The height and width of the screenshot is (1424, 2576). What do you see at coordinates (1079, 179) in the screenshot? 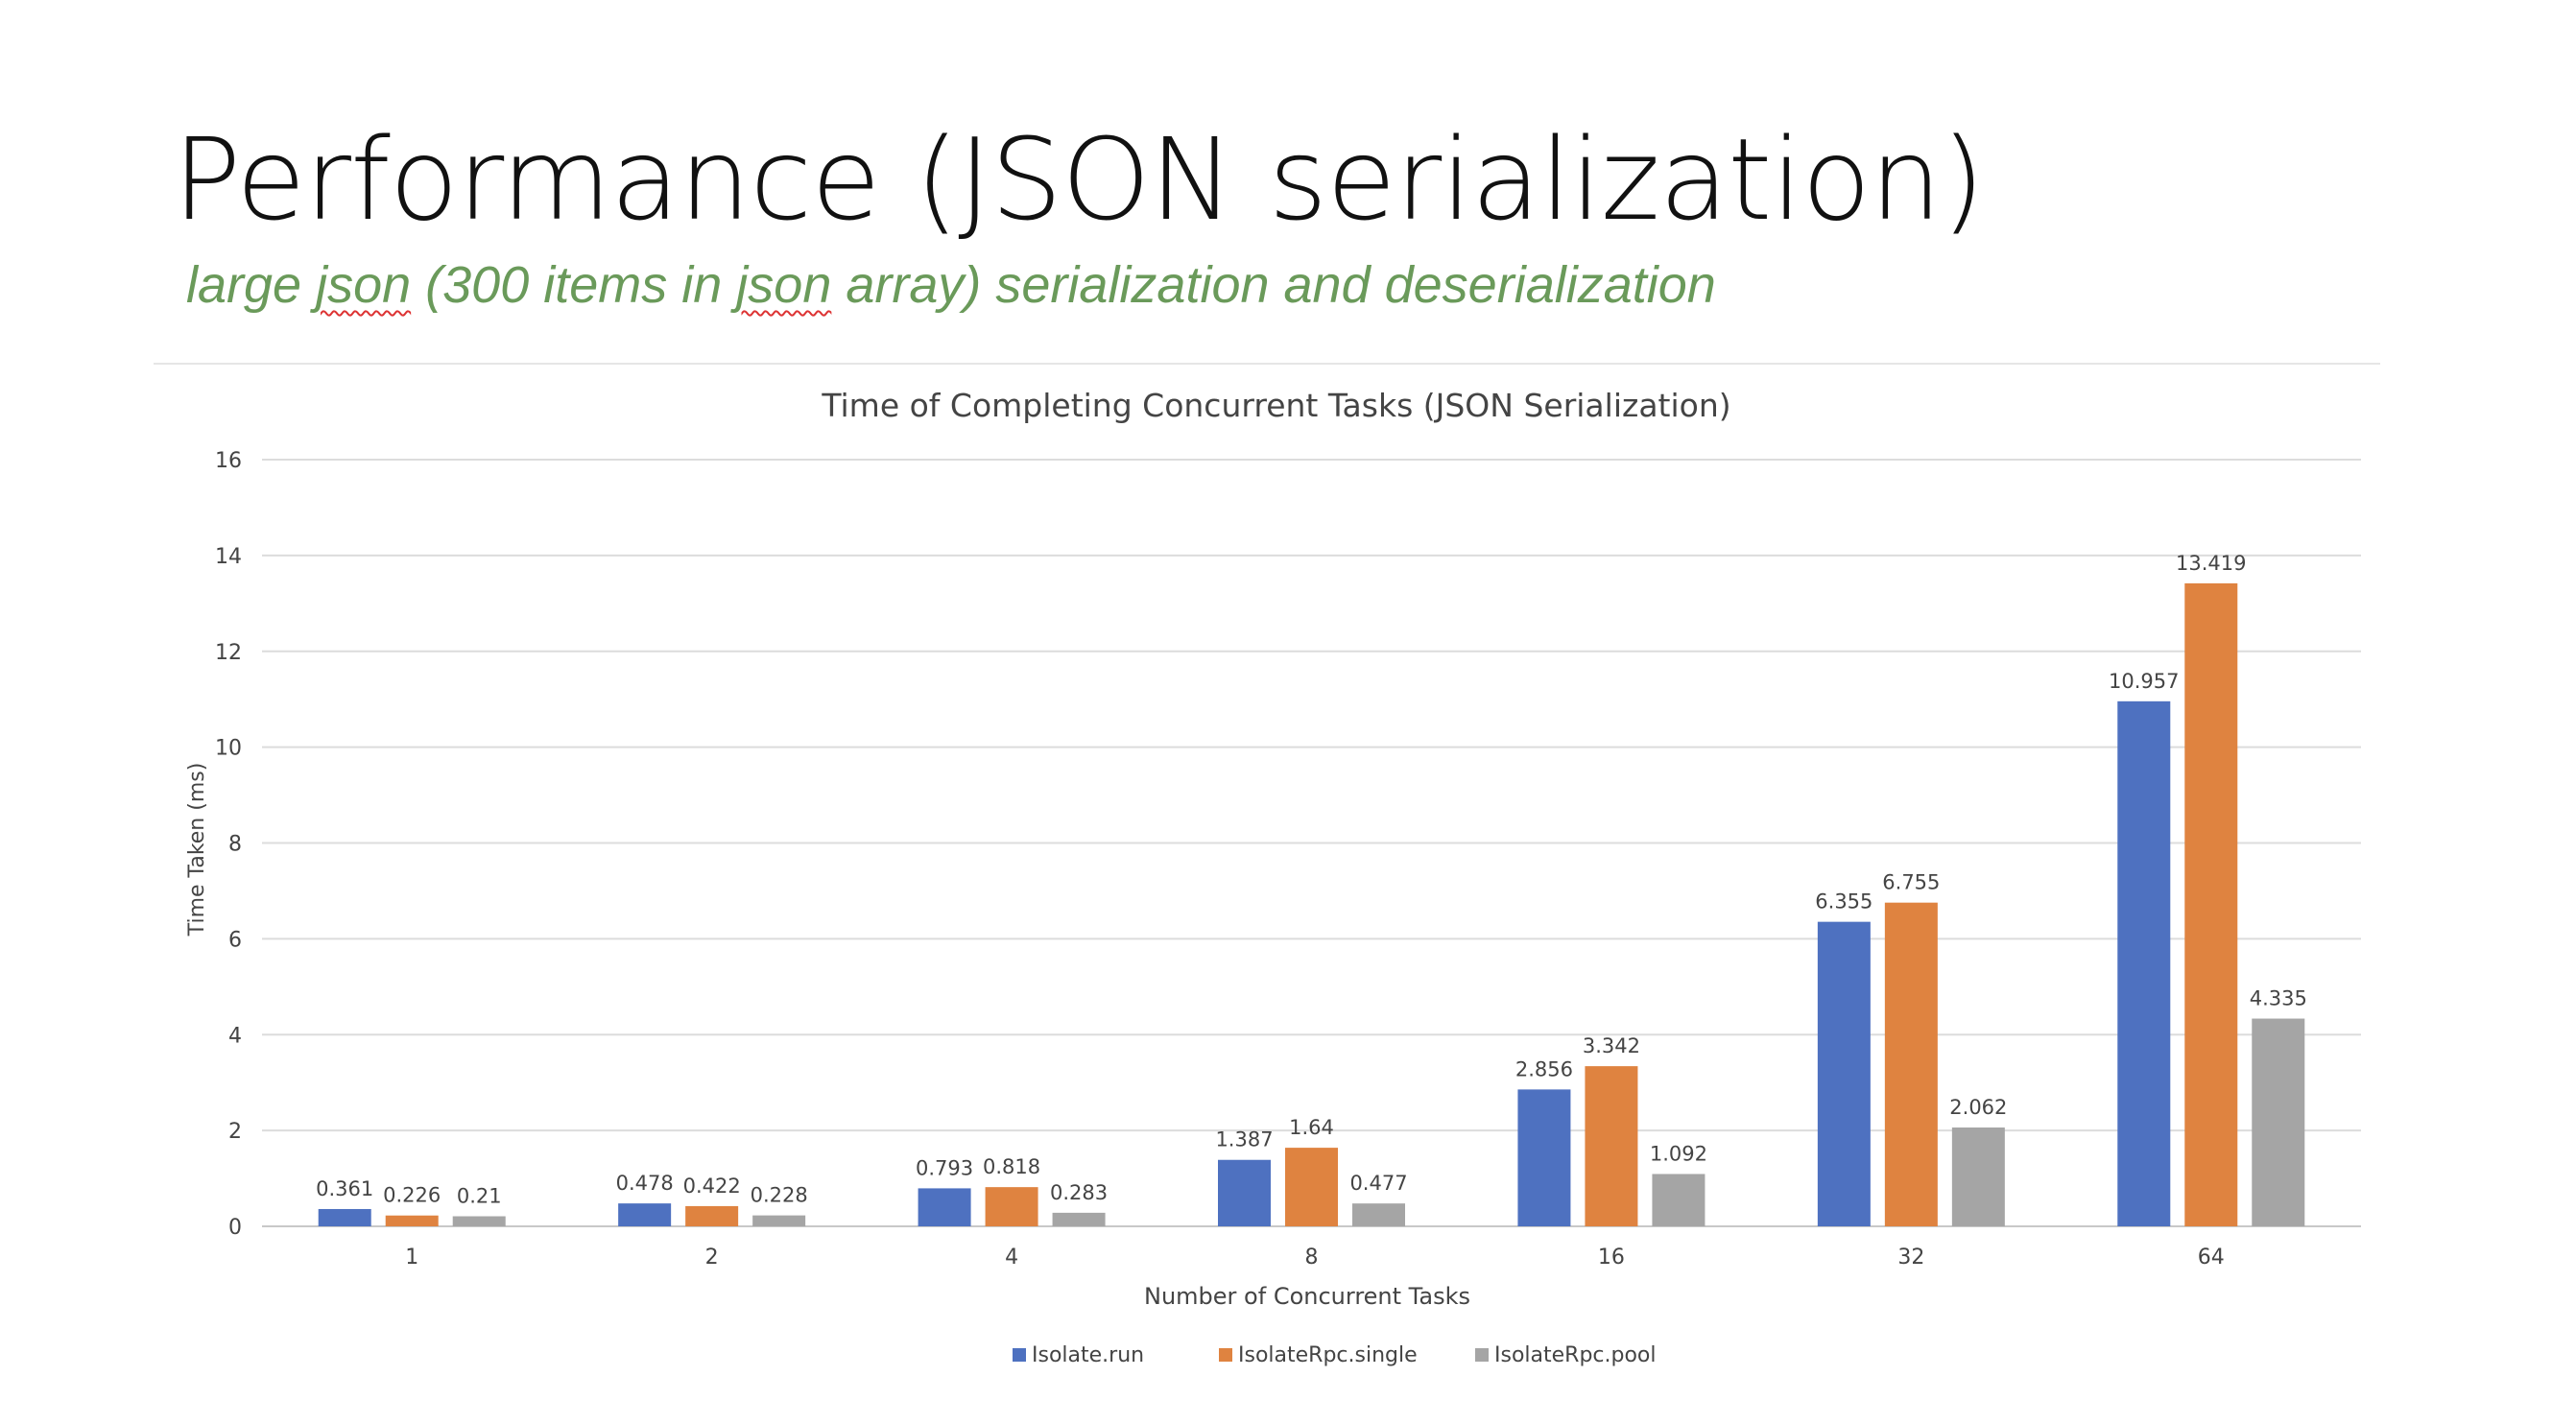
I see `slide-title: Performance (JSON serialization)` at bounding box center [1079, 179].